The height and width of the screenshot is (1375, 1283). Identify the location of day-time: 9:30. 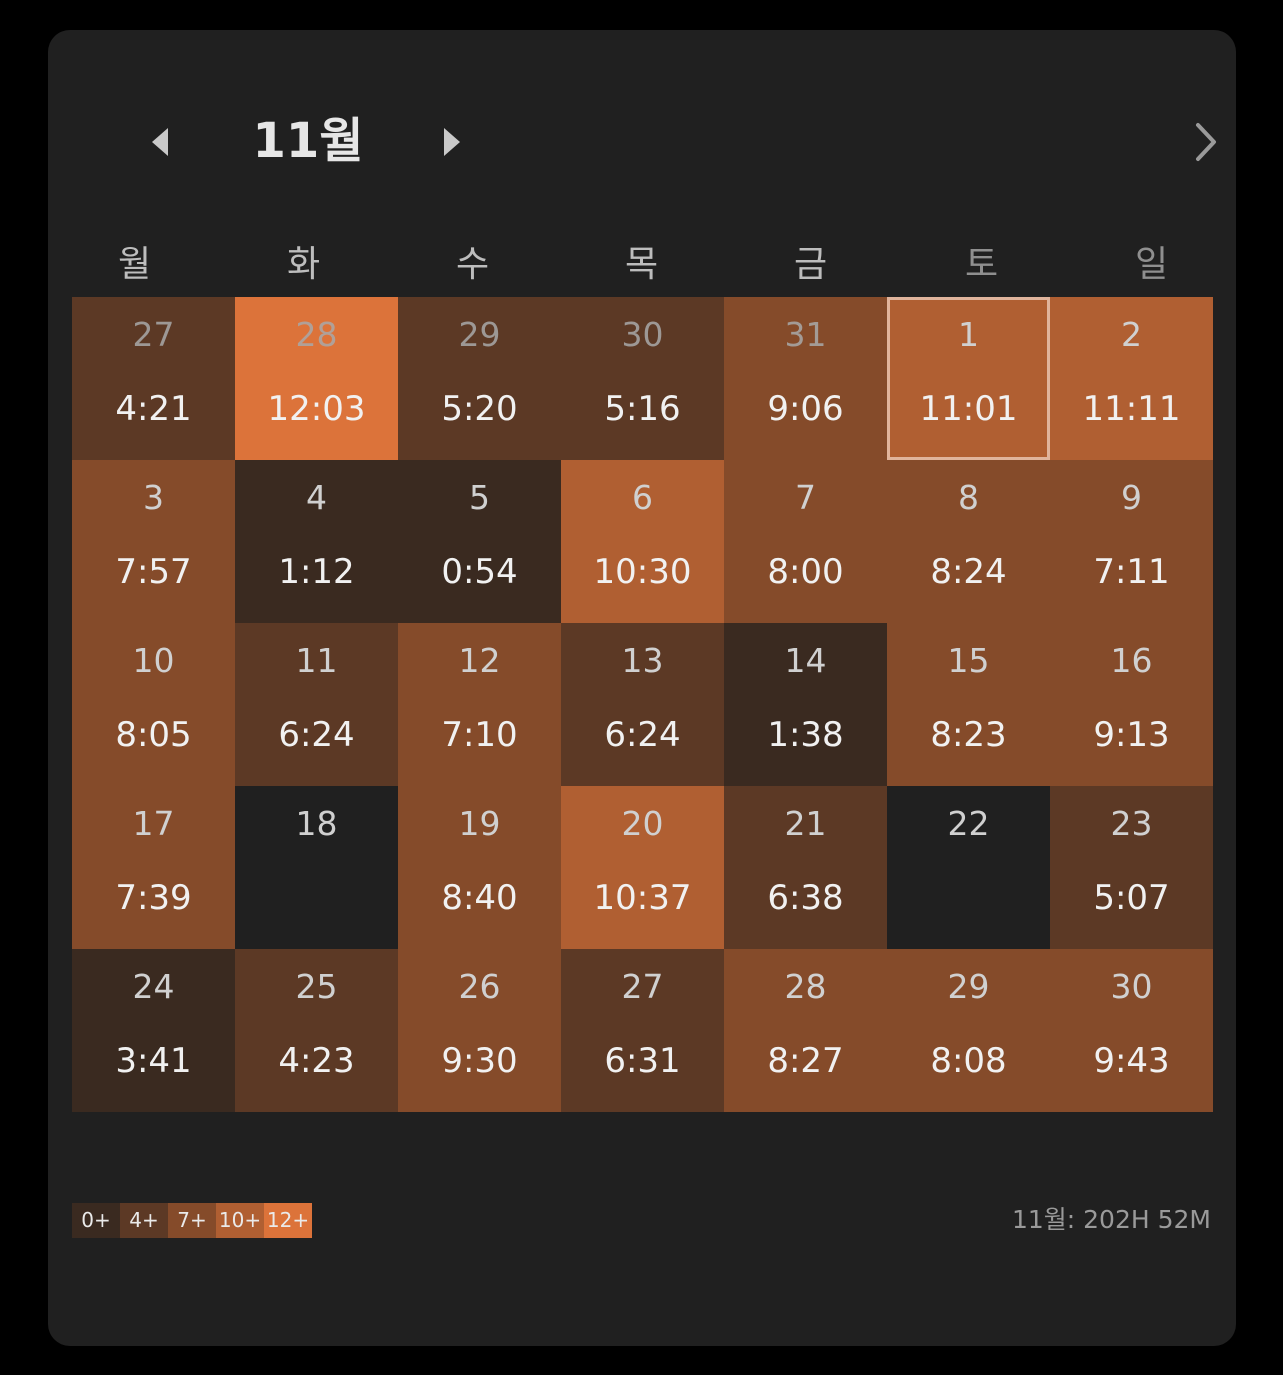
(479, 1061).